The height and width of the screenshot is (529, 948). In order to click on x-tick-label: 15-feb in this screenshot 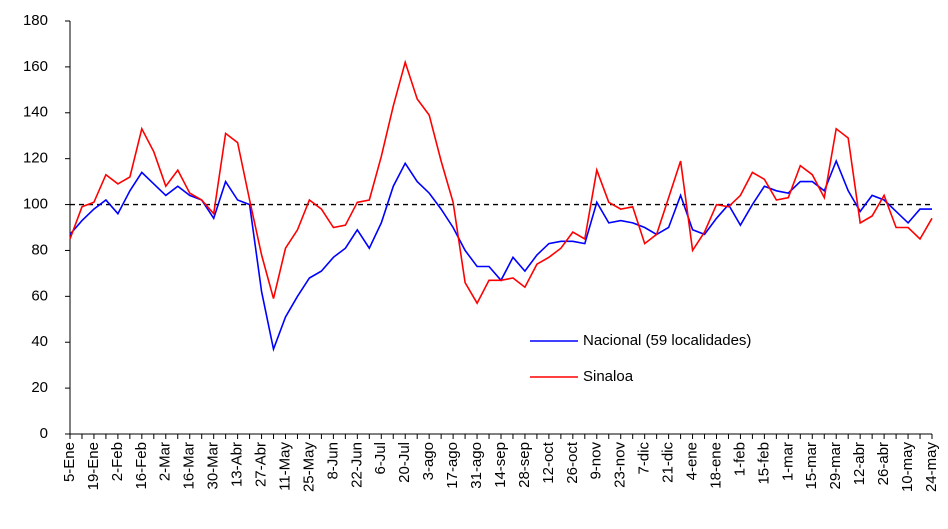, I will do `click(763, 463)`.